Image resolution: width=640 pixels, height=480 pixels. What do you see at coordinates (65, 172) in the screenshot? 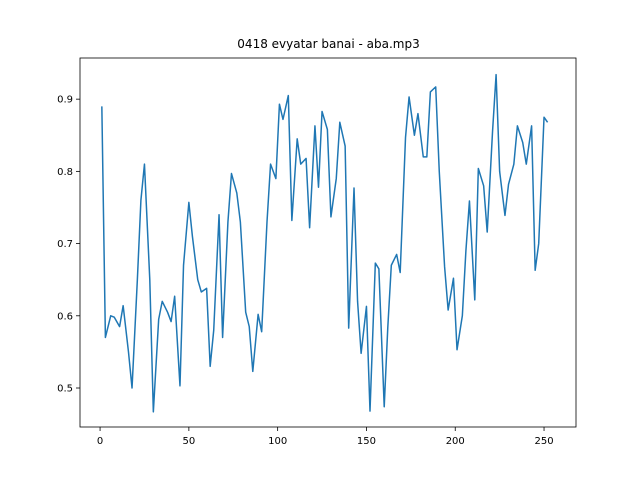
I see `y-tick-label: 0.8` at bounding box center [65, 172].